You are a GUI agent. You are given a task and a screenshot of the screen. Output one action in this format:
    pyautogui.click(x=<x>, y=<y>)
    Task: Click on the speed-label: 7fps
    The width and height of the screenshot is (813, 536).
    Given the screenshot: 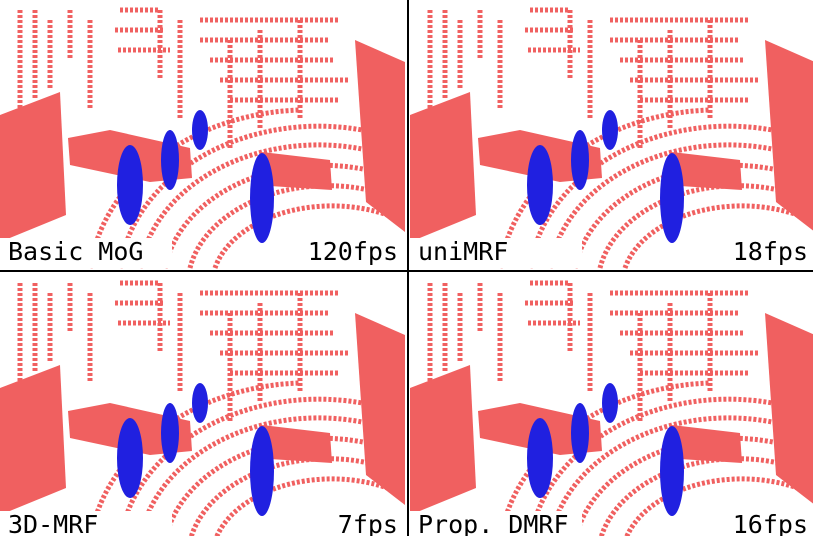 What is the action you would take?
    pyautogui.click(x=368, y=523)
    